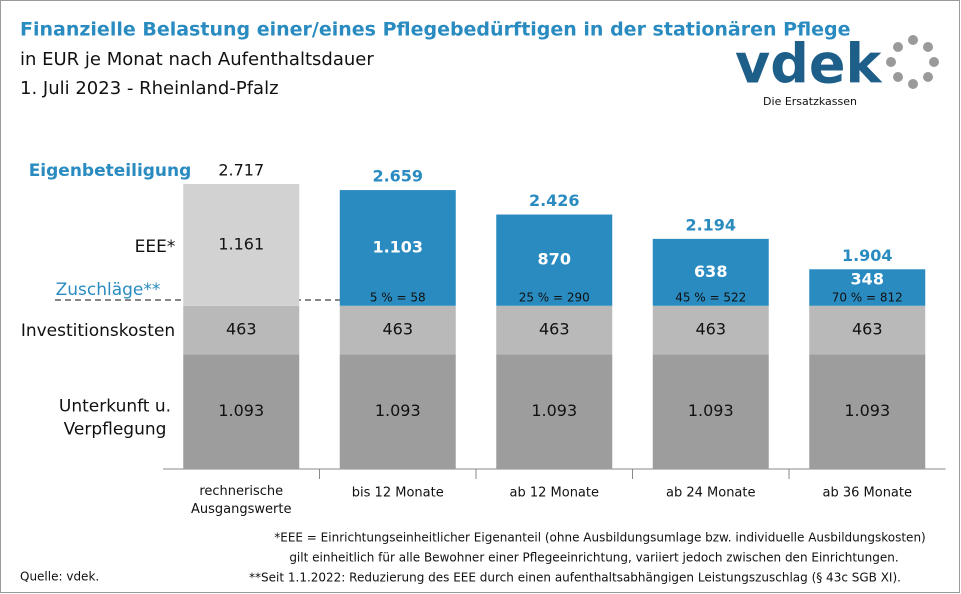 The height and width of the screenshot is (594, 961). I want to click on x-tick-label: ab 24 Monate, so click(711, 493).